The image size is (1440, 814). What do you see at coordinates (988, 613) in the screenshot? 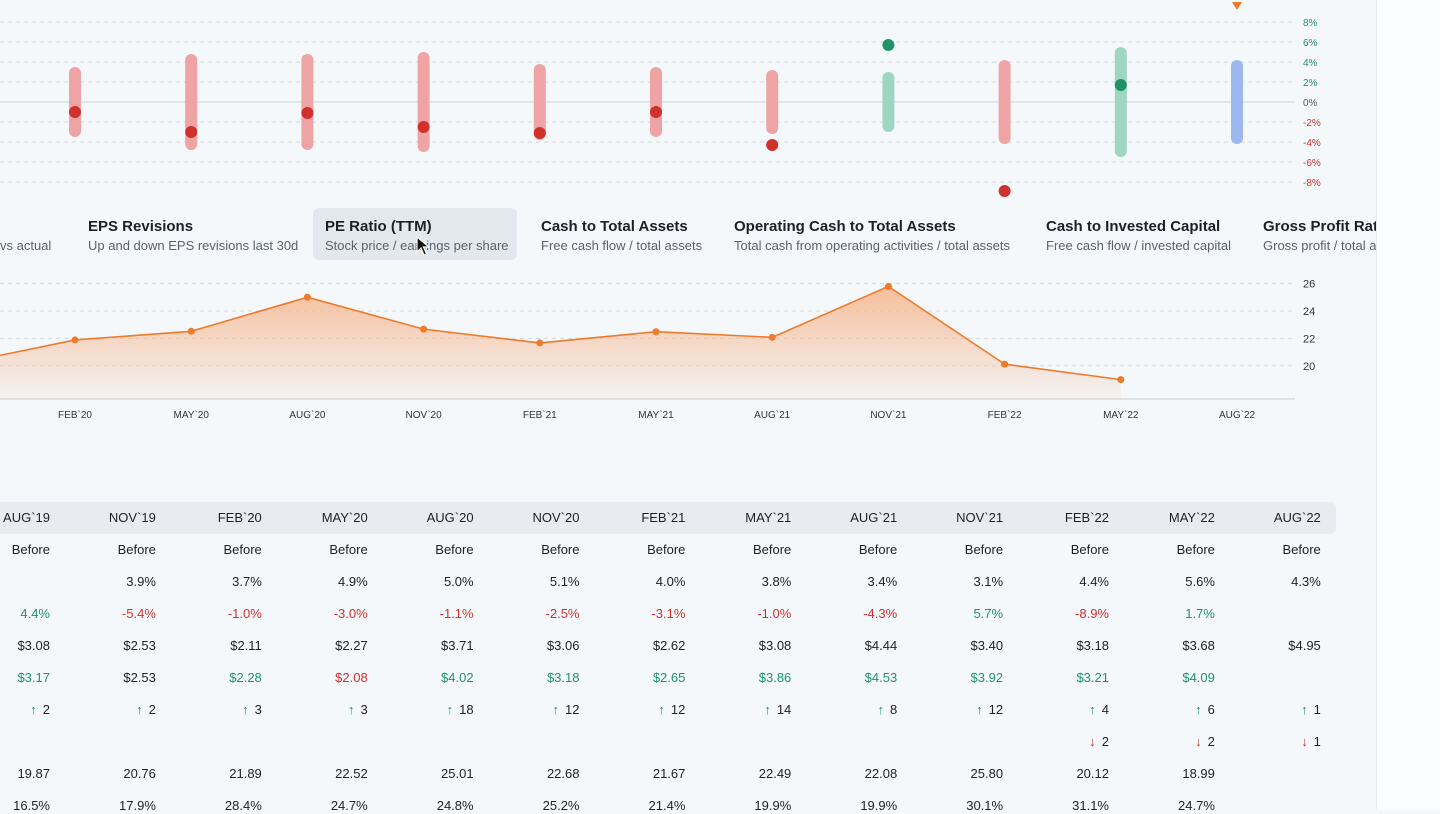
I see `table-cell: 5.7%` at bounding box center [988, 613].